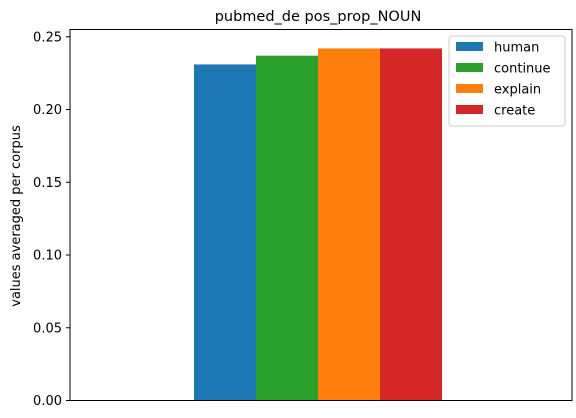 The height and width of the screenshot is (418, 576). What do you see at coordinates (47, 401) in the screenshot?
I see `y-tick-label: 0.00` at bounding box center [47, 401].